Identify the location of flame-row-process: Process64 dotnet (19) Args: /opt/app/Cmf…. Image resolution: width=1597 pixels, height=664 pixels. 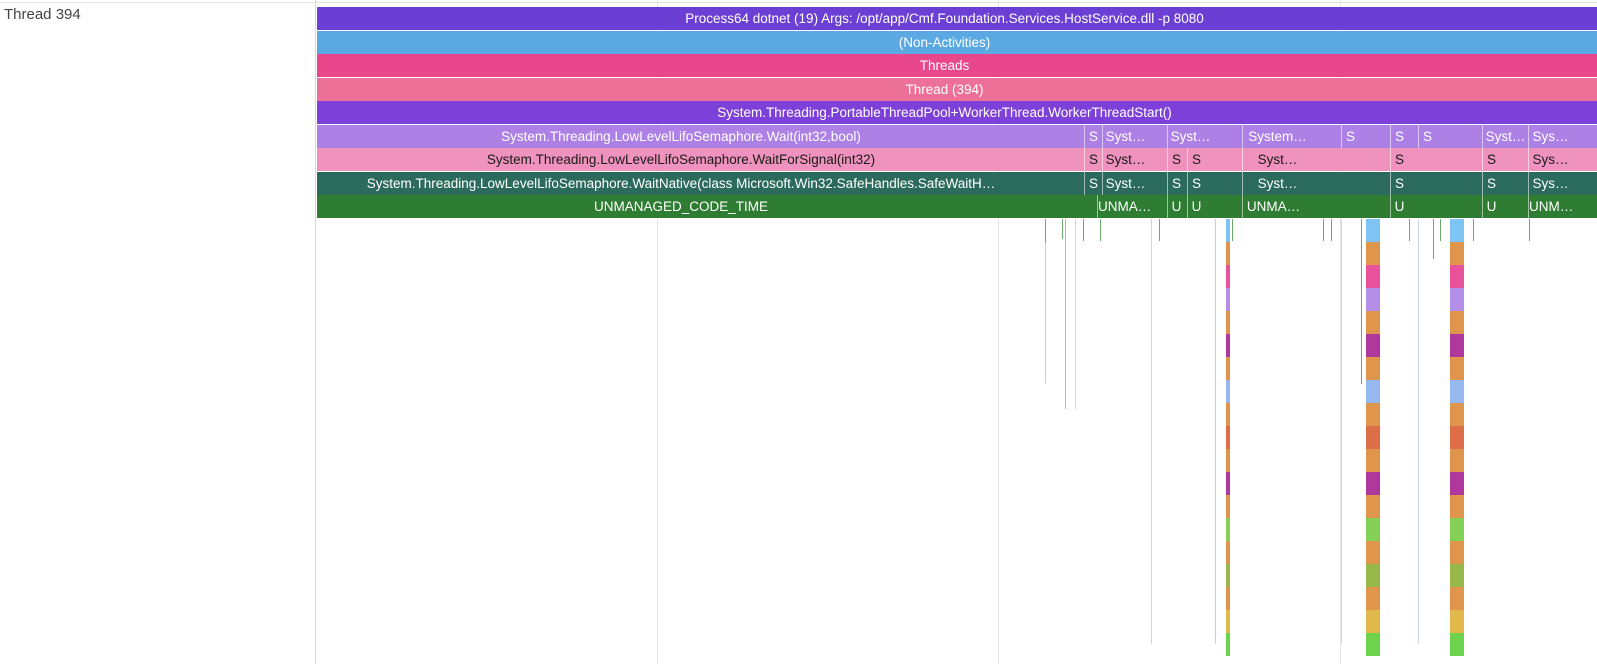
(957, 18).